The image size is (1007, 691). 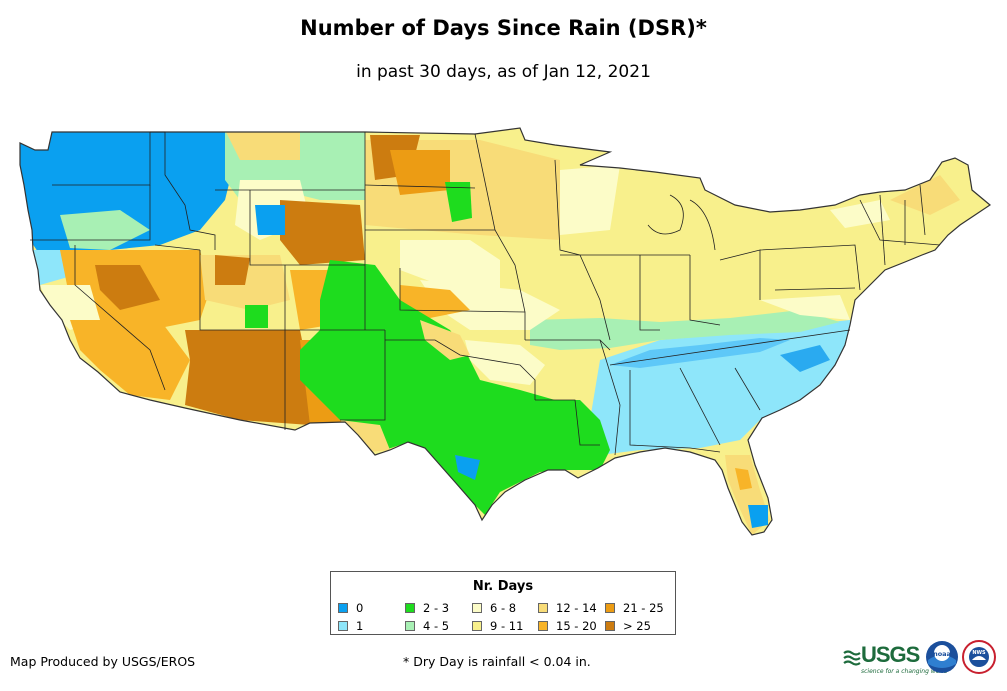 What do you see at coordinates (852, 657) in the screenshot?
I see `usgs-wave-icon` at bounding box center [852, 657].